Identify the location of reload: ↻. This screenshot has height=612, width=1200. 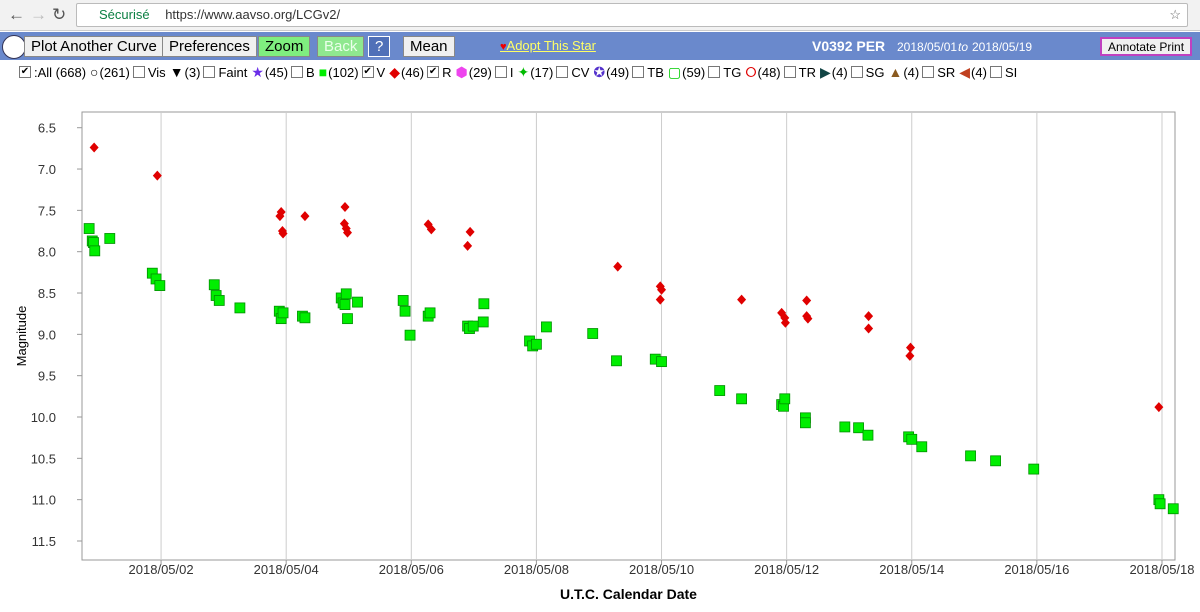
(59, 14).